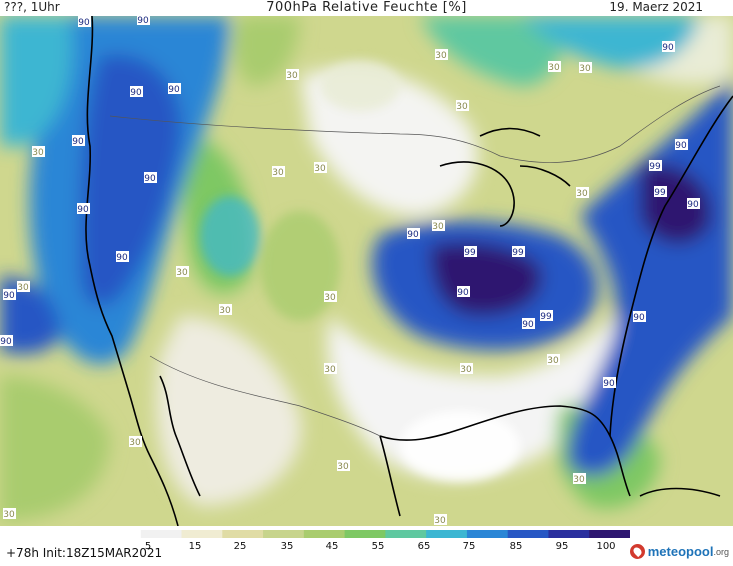 The height and width of the screenshot is (566, 733). I want to click on logo-pin-icon, so click(637, 551).